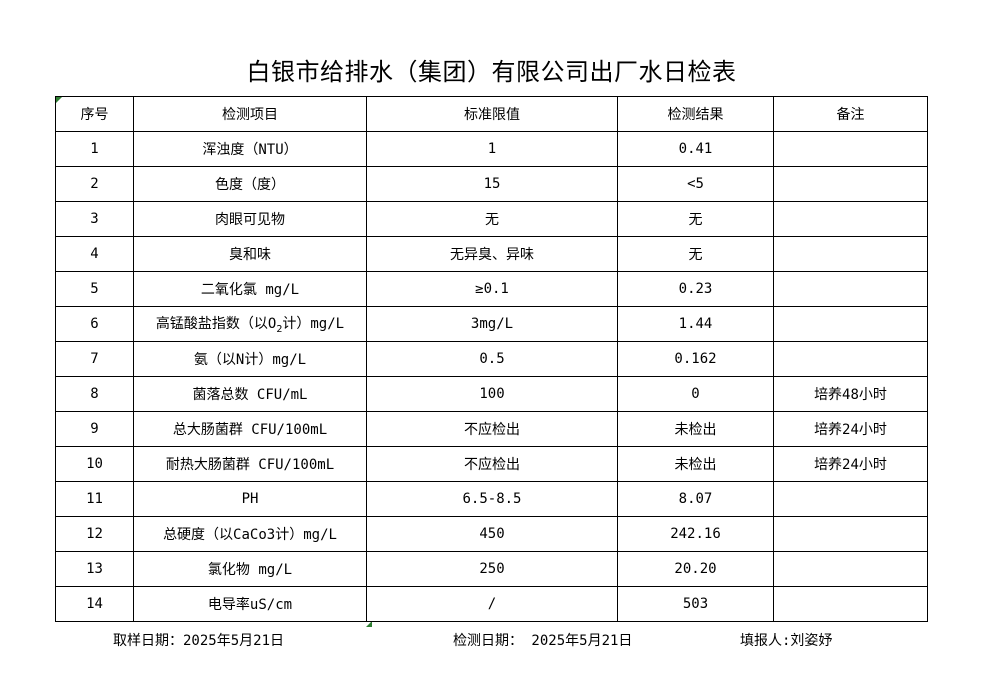 This screenshot has height=674, width=983. What do you see at coordinates (250, 429) in the screenshot?
I see `cell-item: 总大肠菌群 CFU/100mL` at bounding box center [250, 429].